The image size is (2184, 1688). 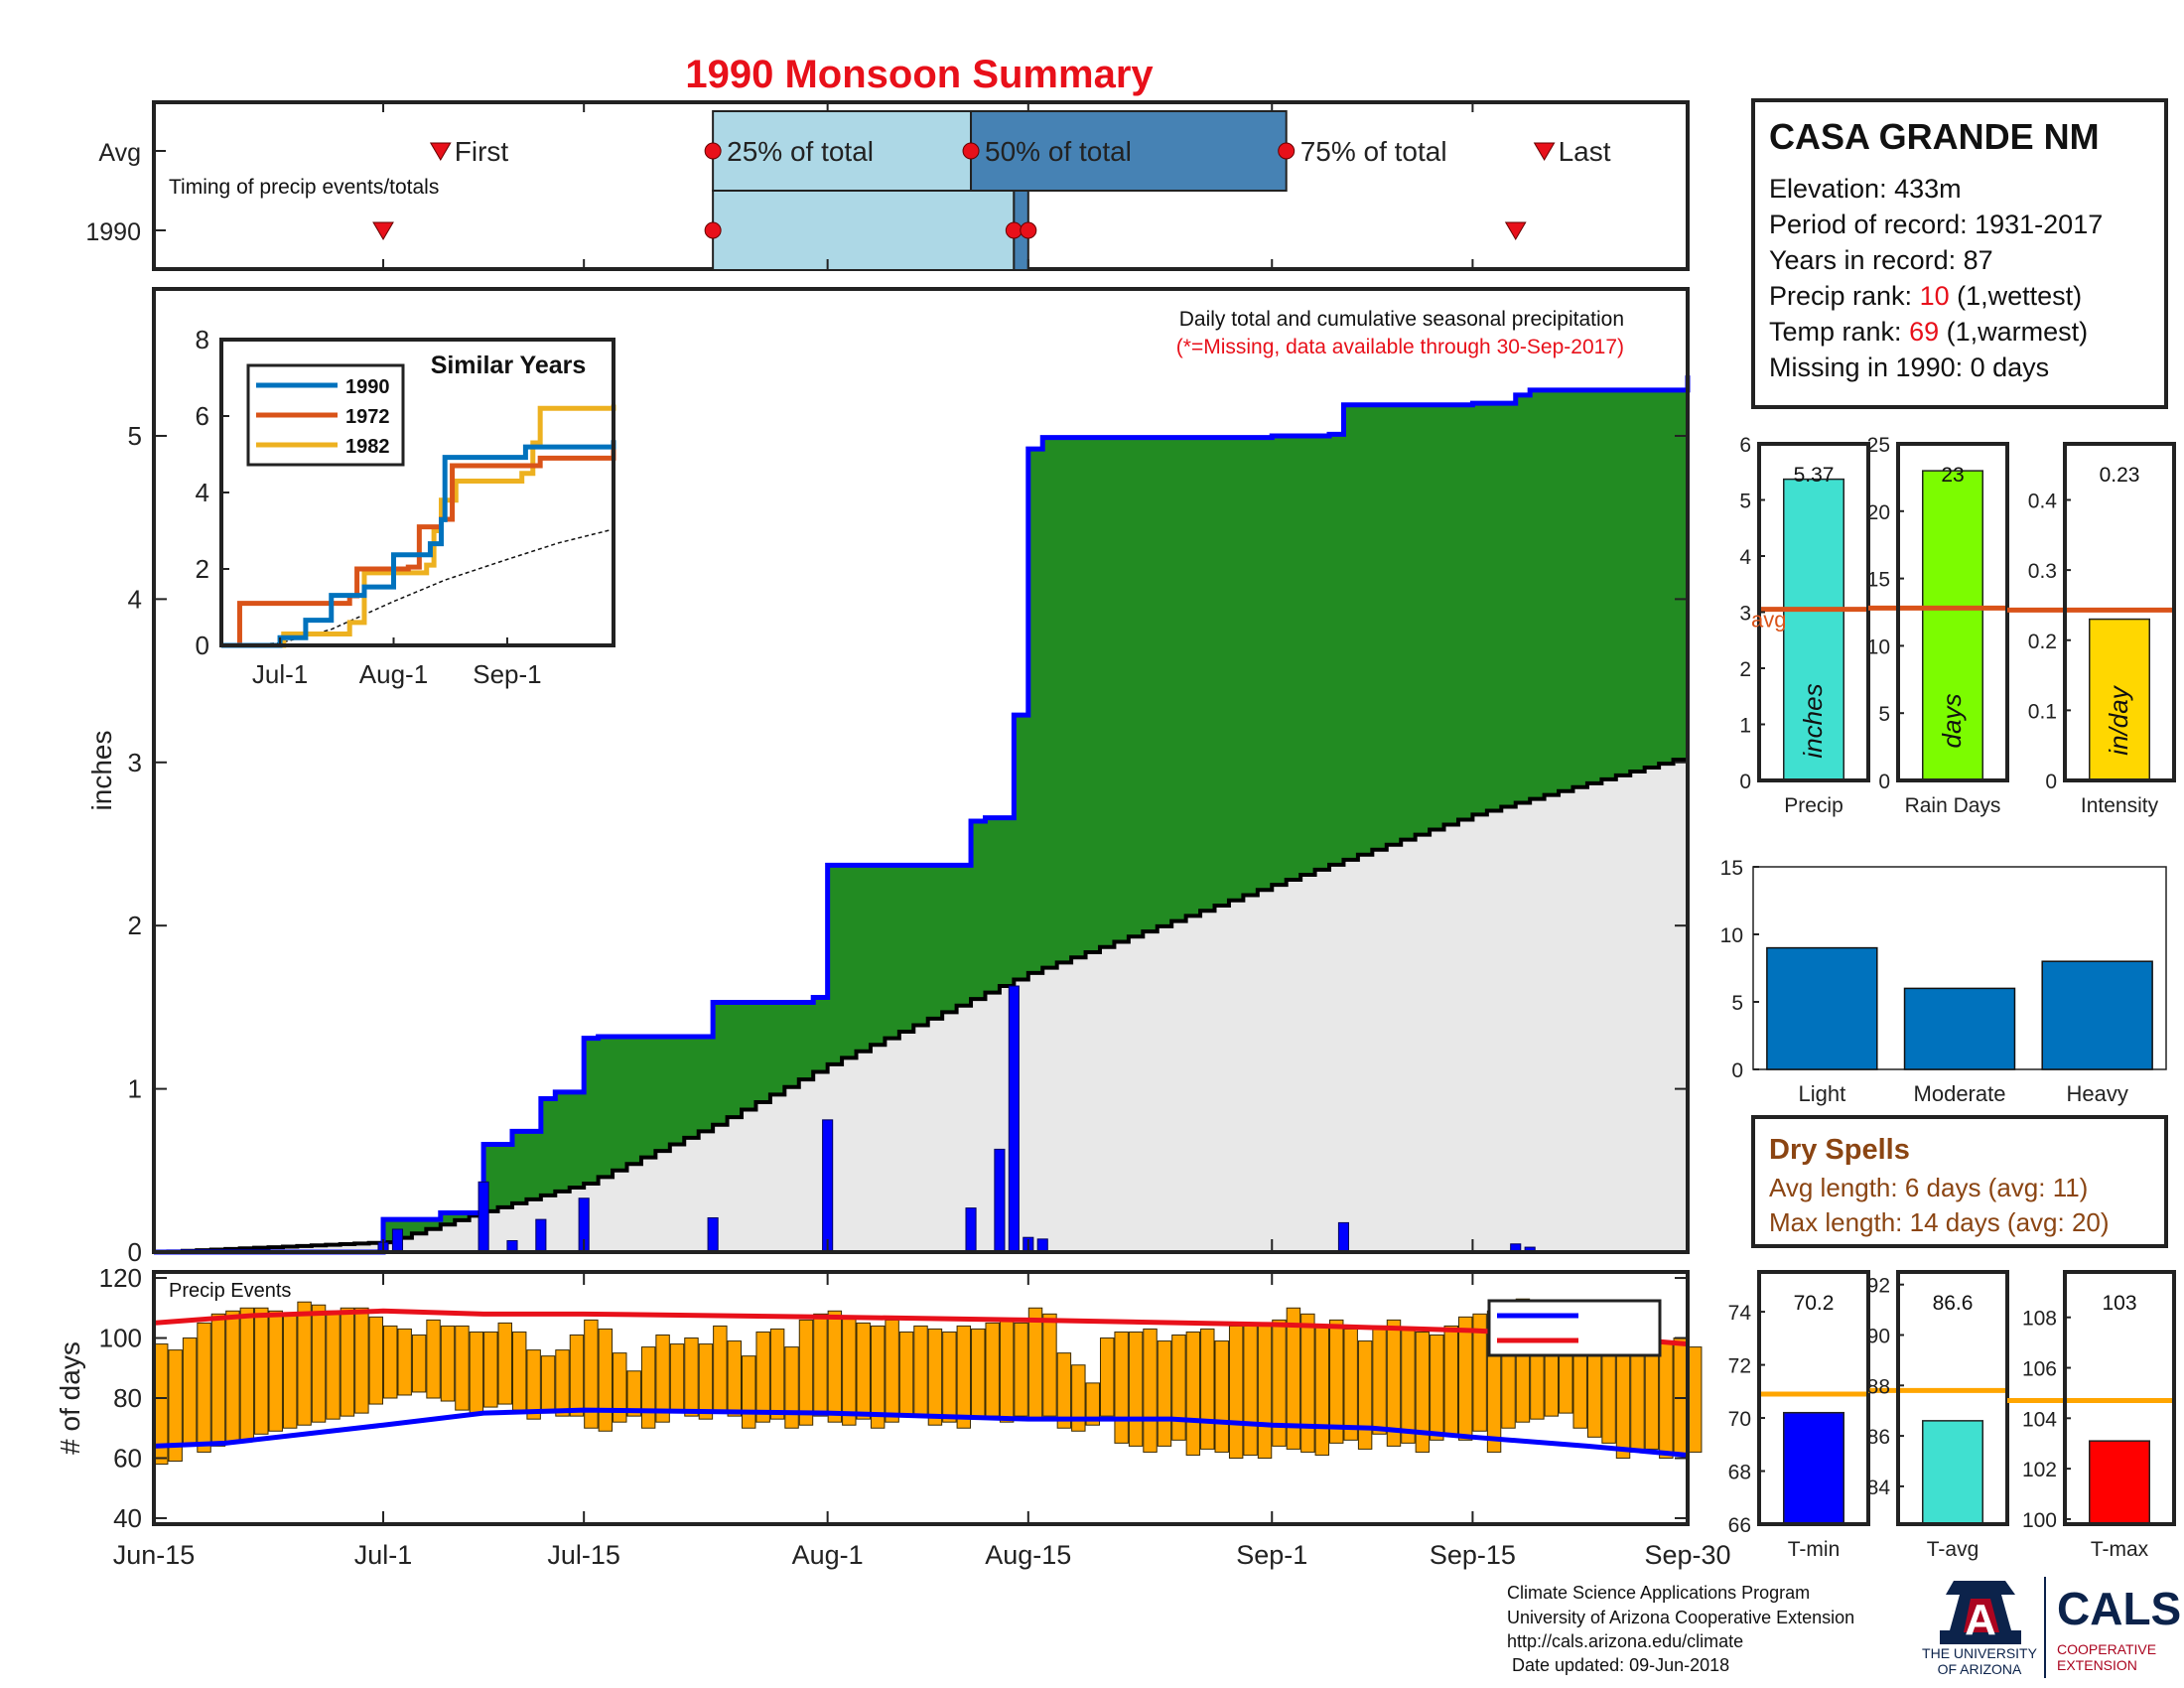 What do you see at coordinates (120, 1278) in the screenshot?
I see `temps-ytick-label: 120` at bounding box center [120, 1278].